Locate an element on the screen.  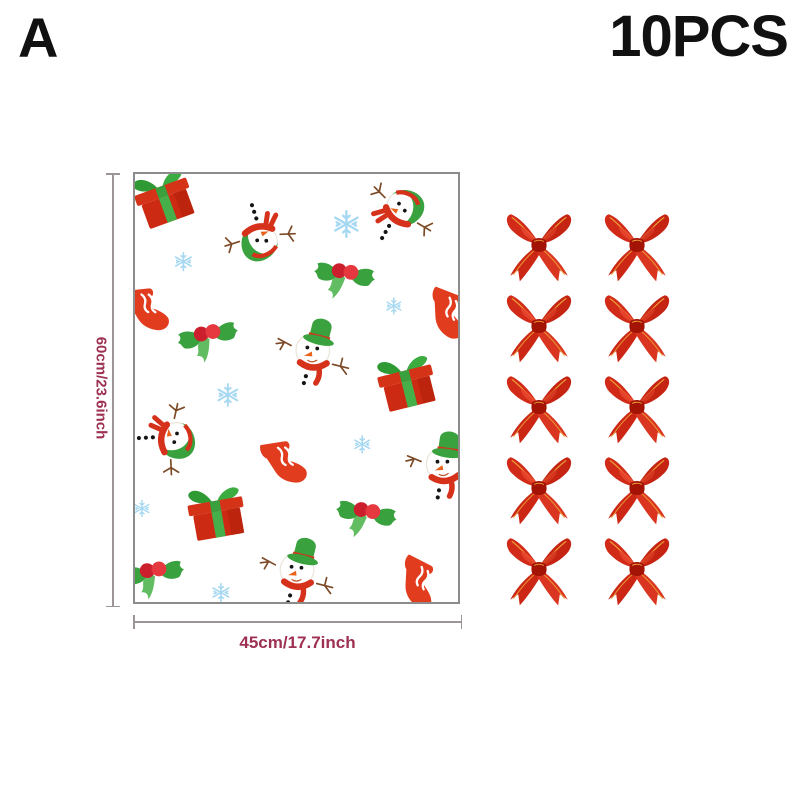
width-dimension-label: 45cm/17.7inch is located at coordinates (297, 642).